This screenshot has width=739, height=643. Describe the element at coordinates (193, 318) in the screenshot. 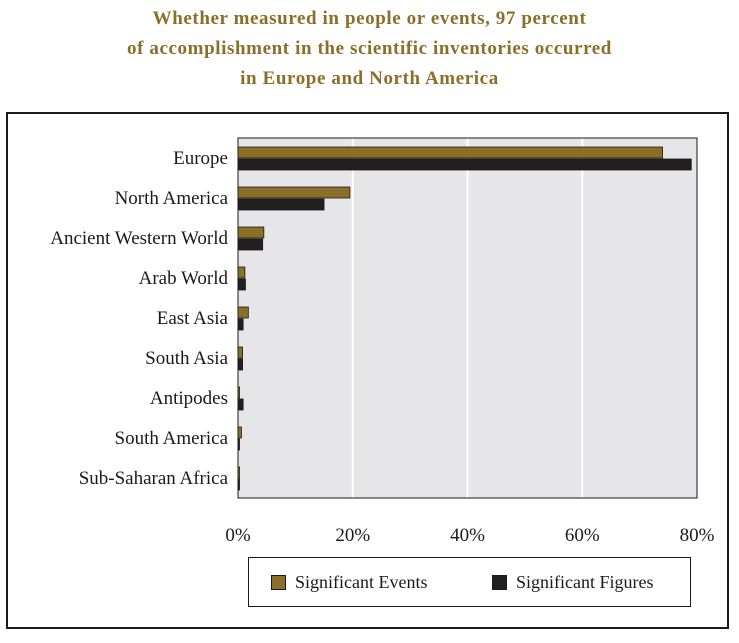

I see `category-label: East Asia` at that location.